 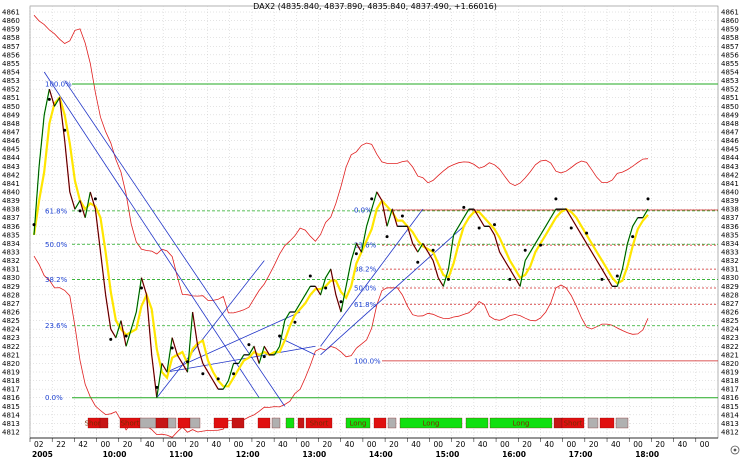 What do you see at coordinates (11, 415) in the screenshot?
I see `y-tick-label: 4814` at bounding box center [11, 415].